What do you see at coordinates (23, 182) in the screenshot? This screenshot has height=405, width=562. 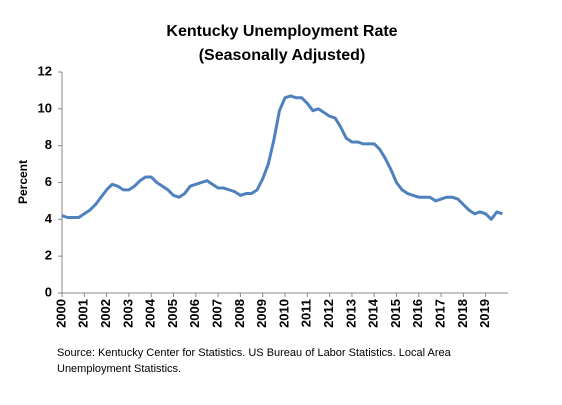 I see `y-axis-label: Percent` at bounding box center [23, 182].